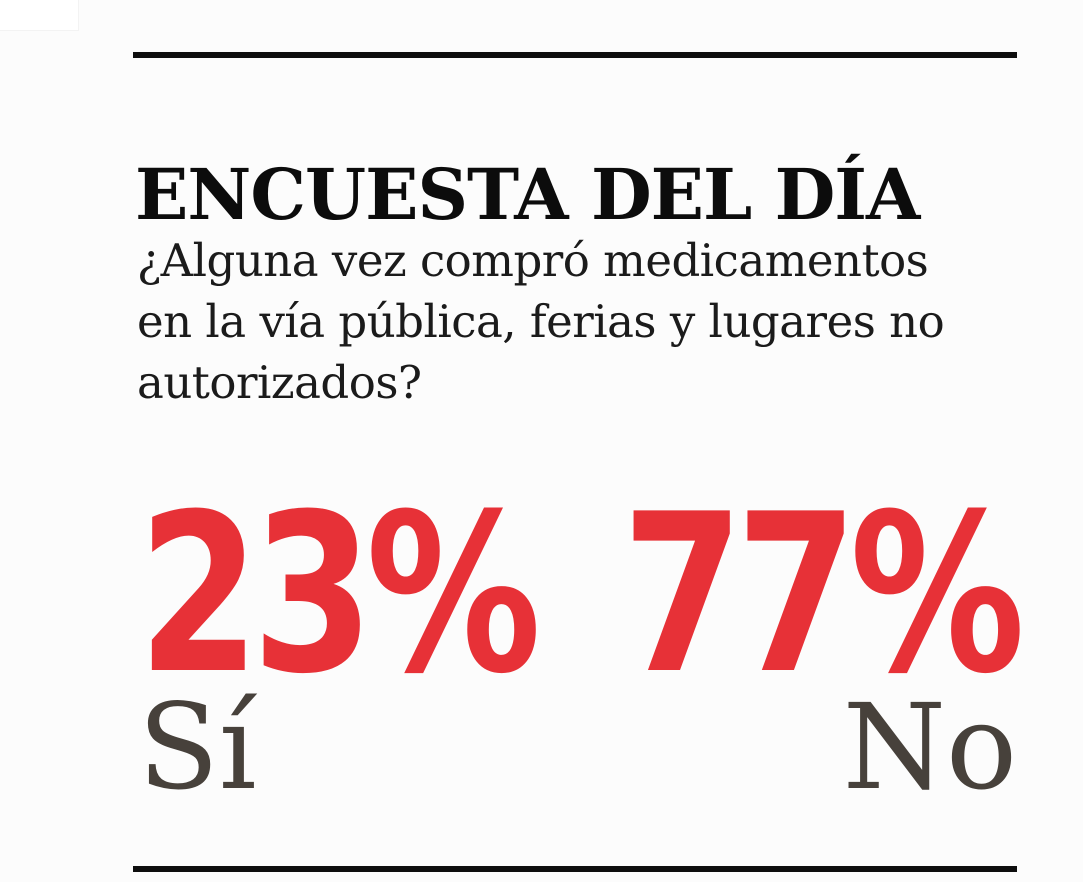 The width and height of the screenshot is (1083, 882). Describe the element at coordinates (533, 260) in the screenshot. I see `poll-question-line-1: ¿Alguna vez compró medicamentos` at that location.